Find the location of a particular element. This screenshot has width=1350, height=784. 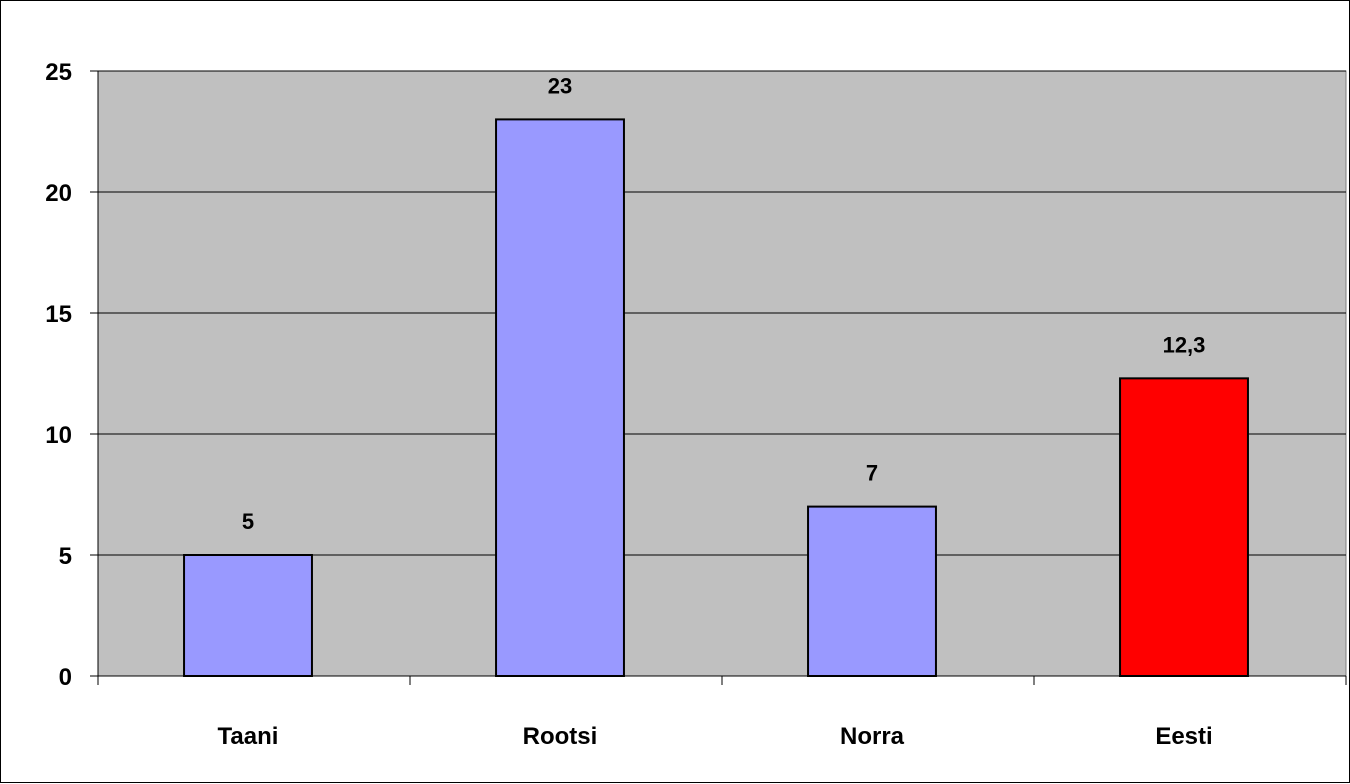

bar-rootsi is located at coordinates (560, 397).